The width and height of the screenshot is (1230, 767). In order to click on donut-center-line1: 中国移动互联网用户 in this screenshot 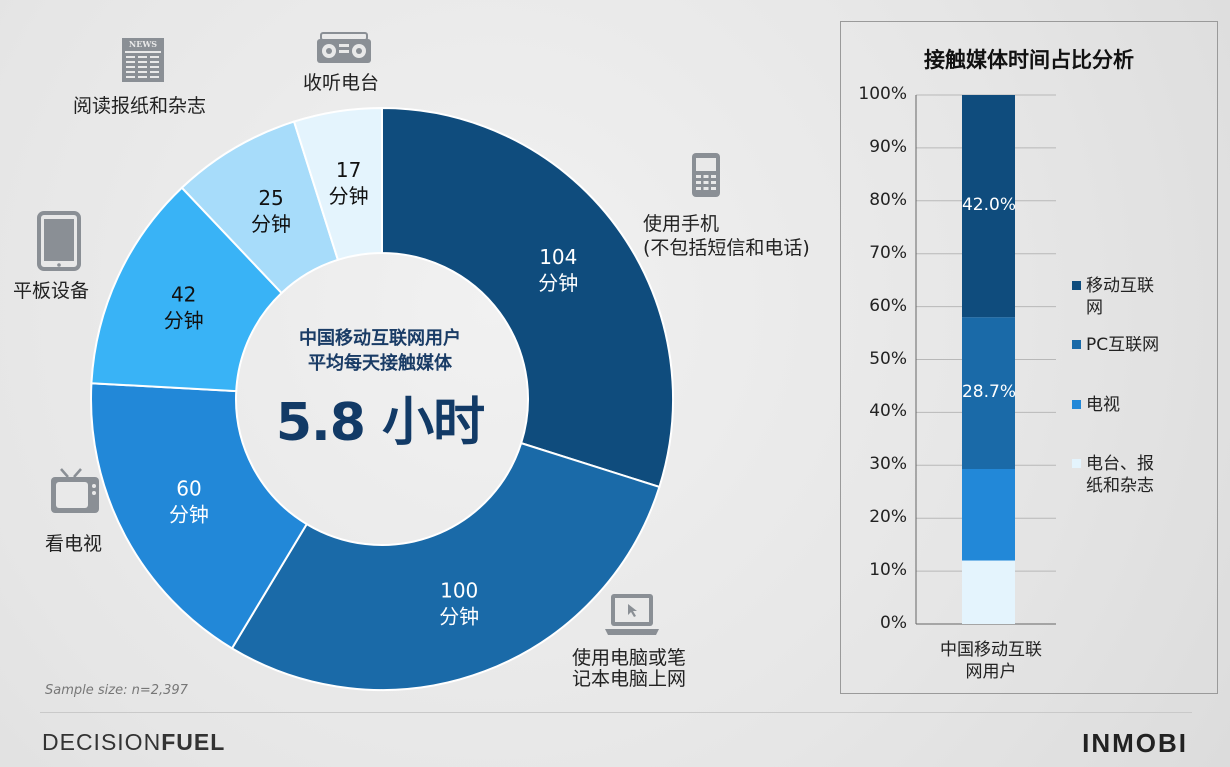, I will do `click(380, 338)`.